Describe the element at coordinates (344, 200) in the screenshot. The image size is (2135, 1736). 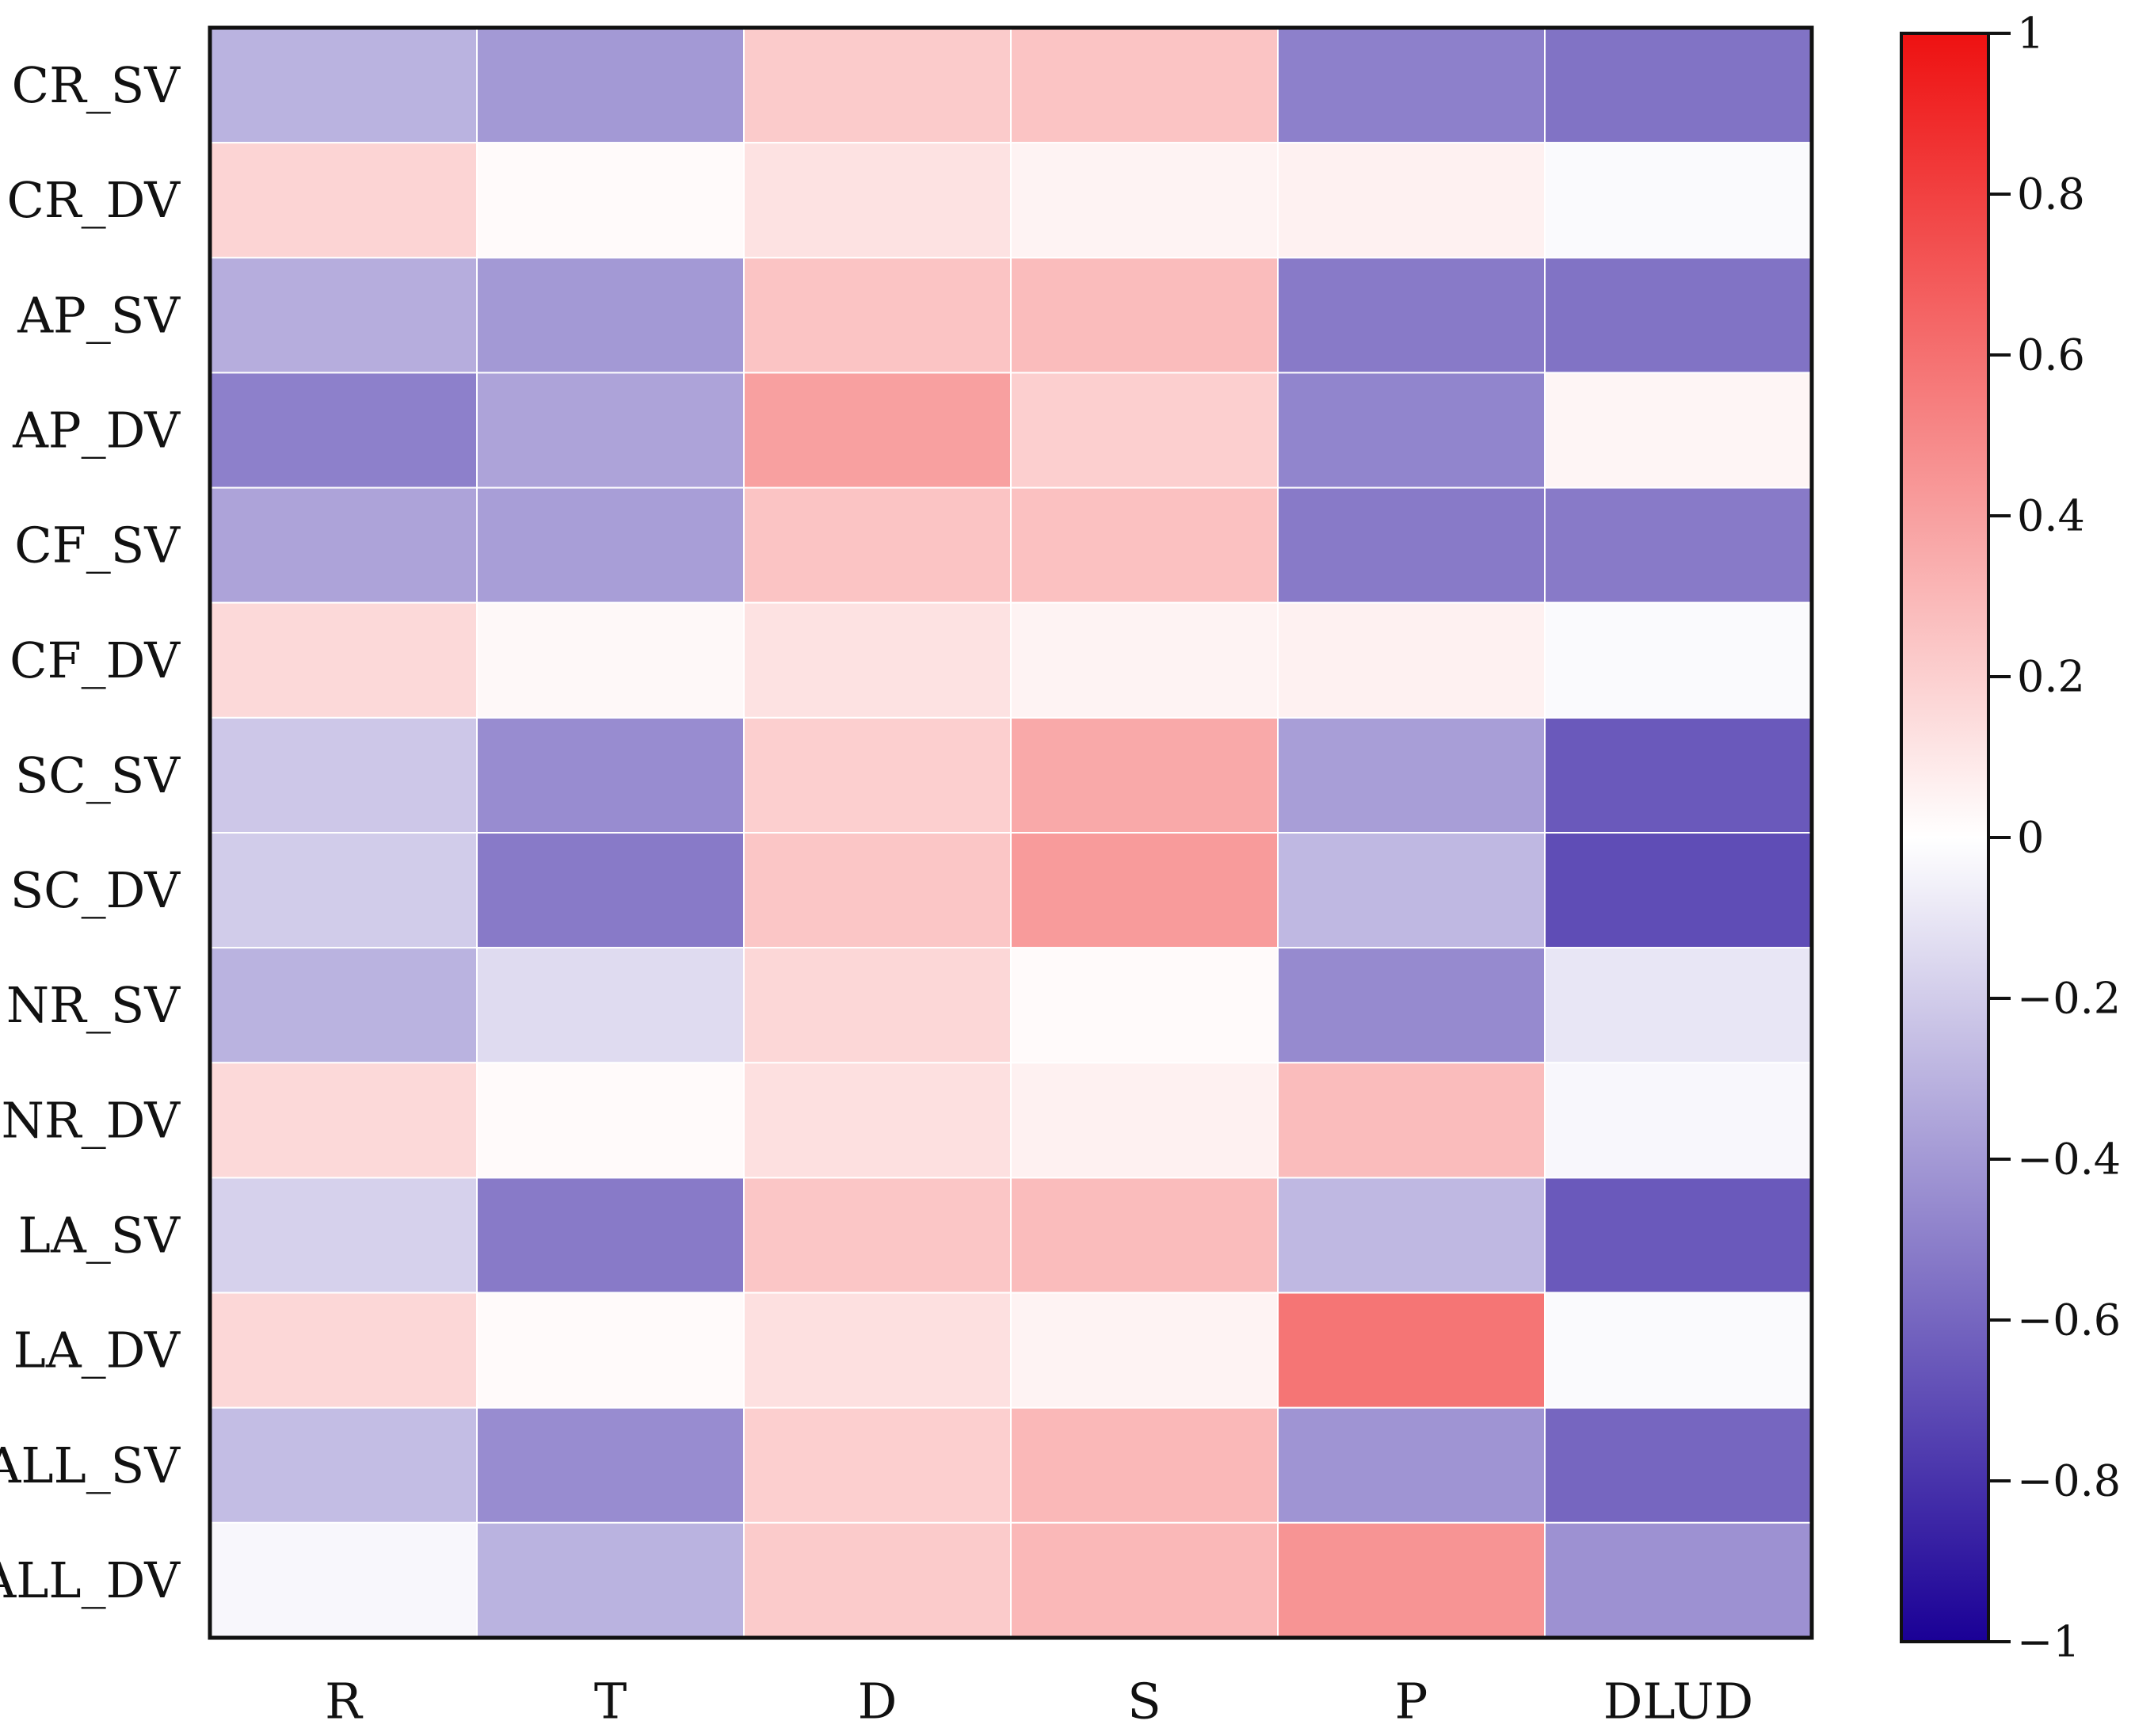
I see `heatmap-cell-cr-dv-r` at that location.